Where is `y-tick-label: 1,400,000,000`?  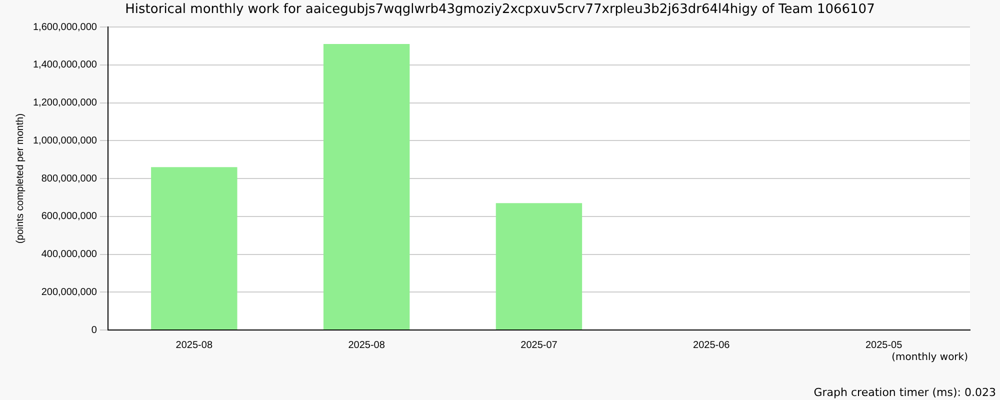 y-tick-label: 1,400,000,000 is located at coordinates (65, 65).